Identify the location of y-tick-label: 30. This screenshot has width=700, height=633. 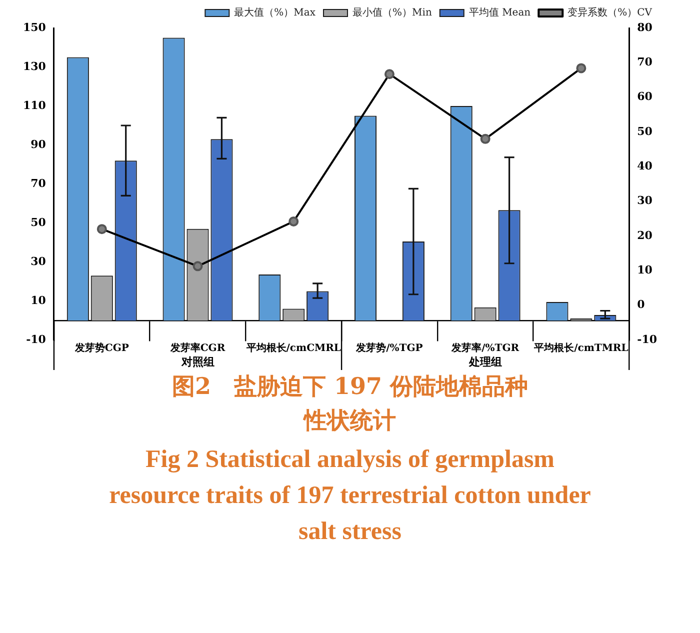
(38, 261).